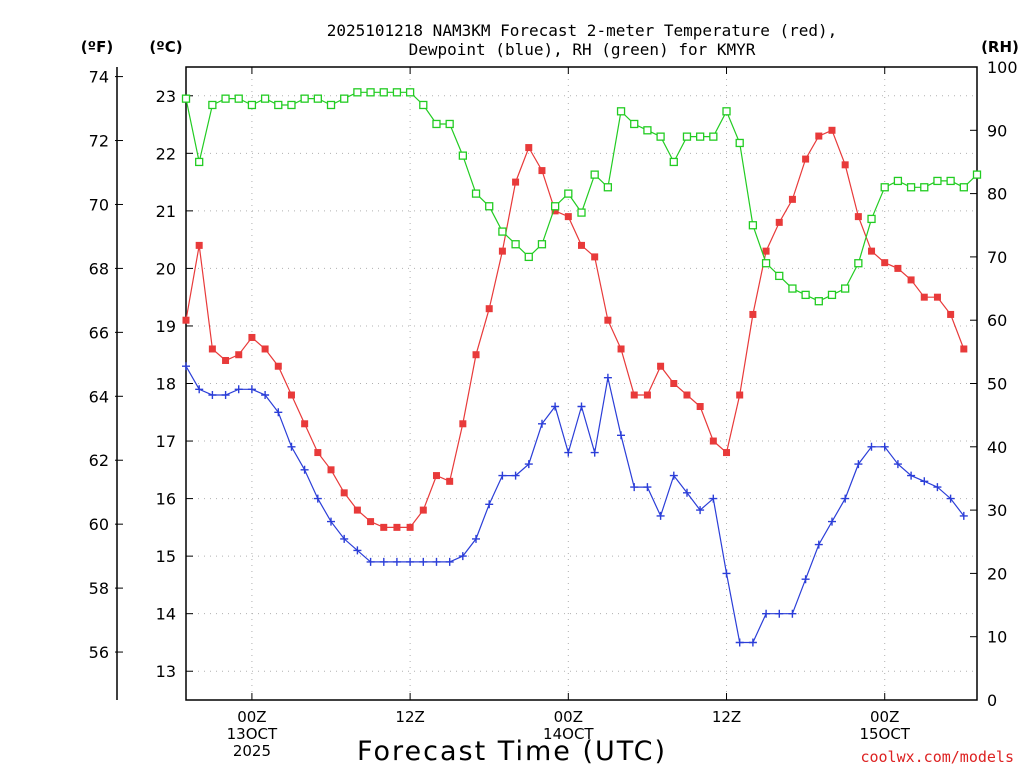  What do you see at coordinates (99, 204) in the screenshot?
I see `fahrenheit-tick-label: 70` at bounding box center [99, 204].